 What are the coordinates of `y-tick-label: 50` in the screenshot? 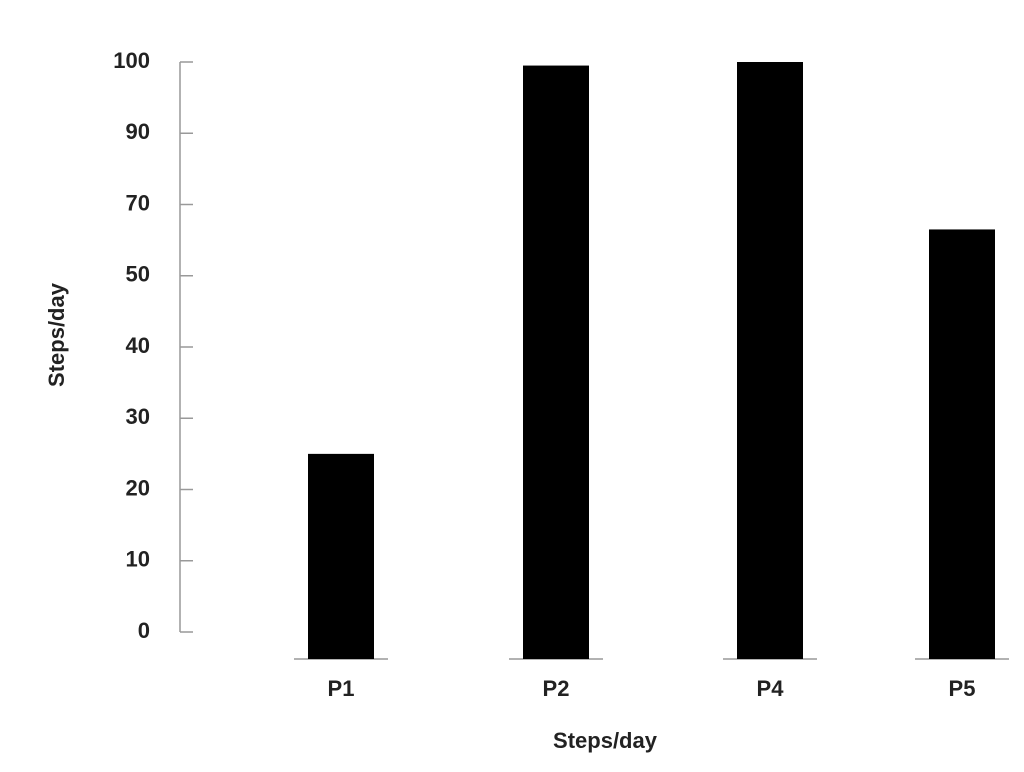 It's located at (138, 274).